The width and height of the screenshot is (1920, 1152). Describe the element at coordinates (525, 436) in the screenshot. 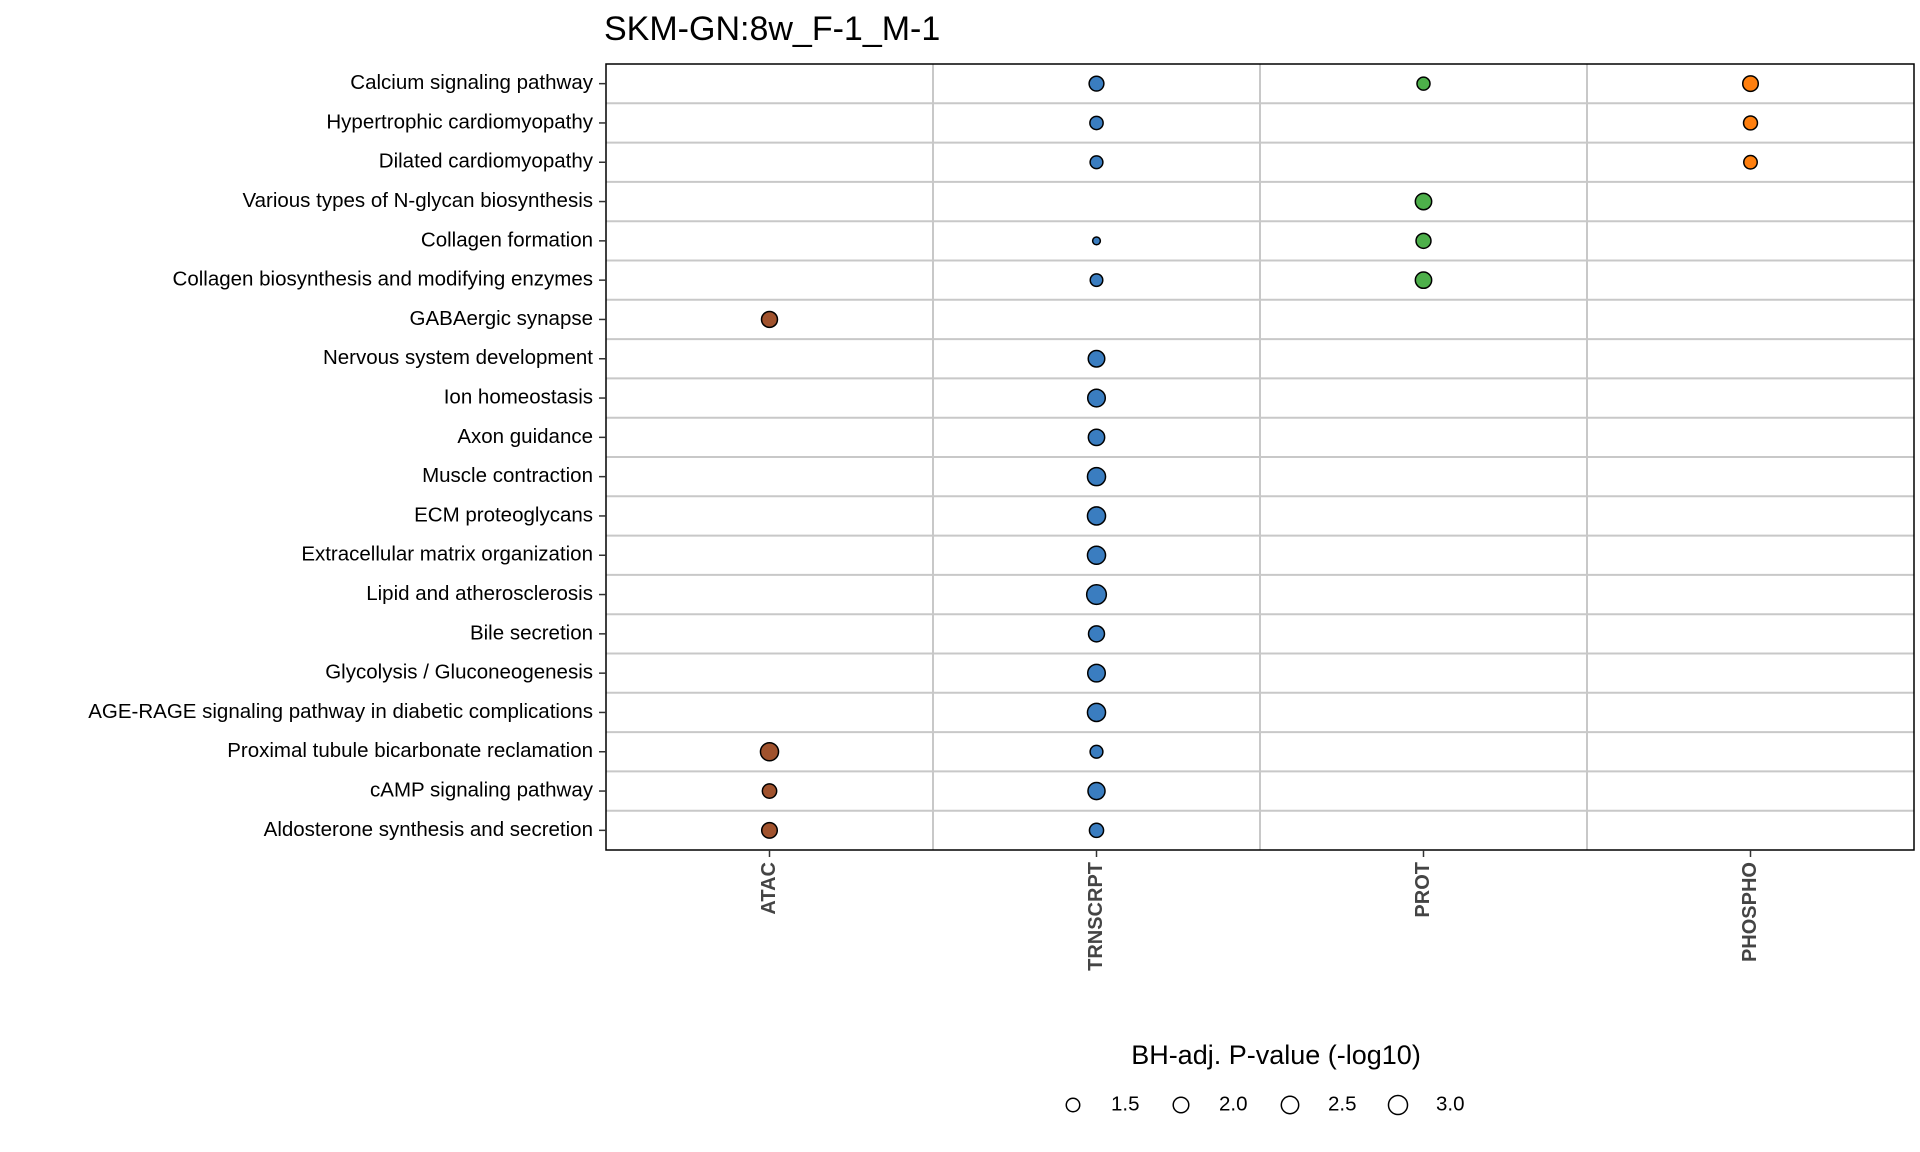

I see `y-tick-label: Axon guidance` at that location.